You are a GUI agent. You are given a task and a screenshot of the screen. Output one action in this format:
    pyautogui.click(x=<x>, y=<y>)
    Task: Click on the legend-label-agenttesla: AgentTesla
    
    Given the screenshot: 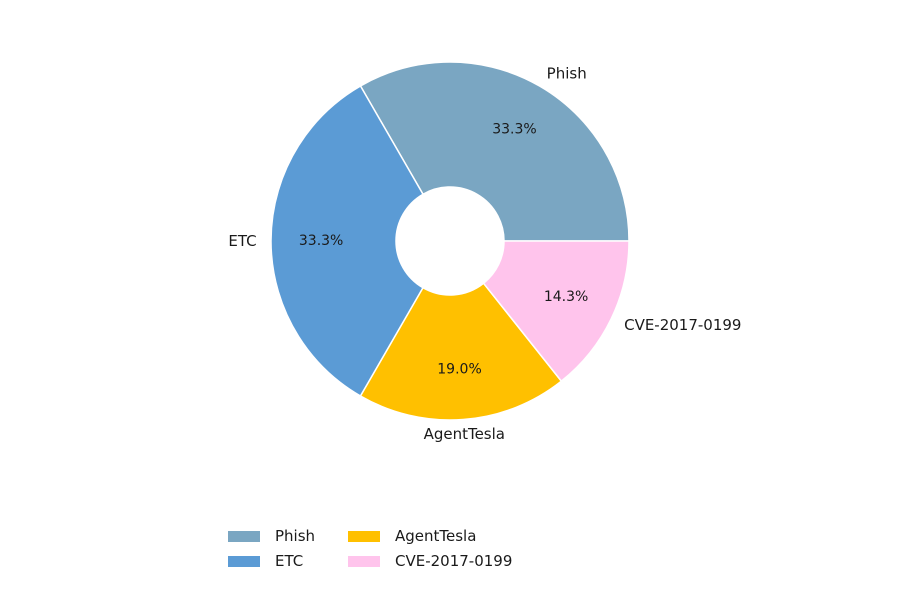 What is the action you would take?
    pyautogui.click(x=435, y=536)
    